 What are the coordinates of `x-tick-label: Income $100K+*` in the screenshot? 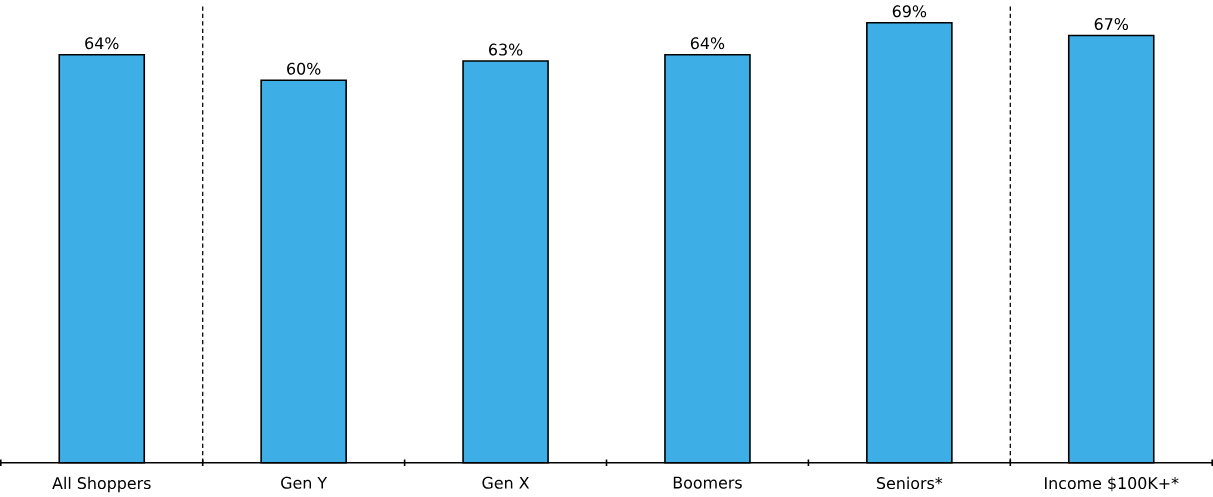 It's located at (1112, 483).